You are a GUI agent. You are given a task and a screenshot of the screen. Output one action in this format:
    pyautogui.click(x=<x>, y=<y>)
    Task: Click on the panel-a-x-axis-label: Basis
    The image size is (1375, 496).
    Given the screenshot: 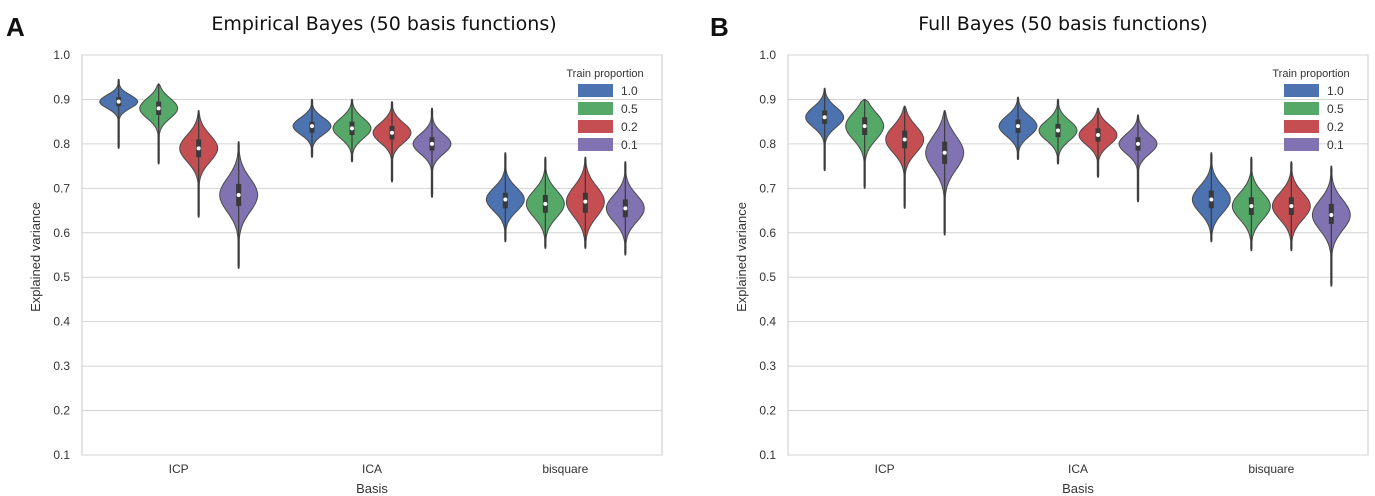 What is the action you would take?
    pyautogui.click(x=372, y=488)
    